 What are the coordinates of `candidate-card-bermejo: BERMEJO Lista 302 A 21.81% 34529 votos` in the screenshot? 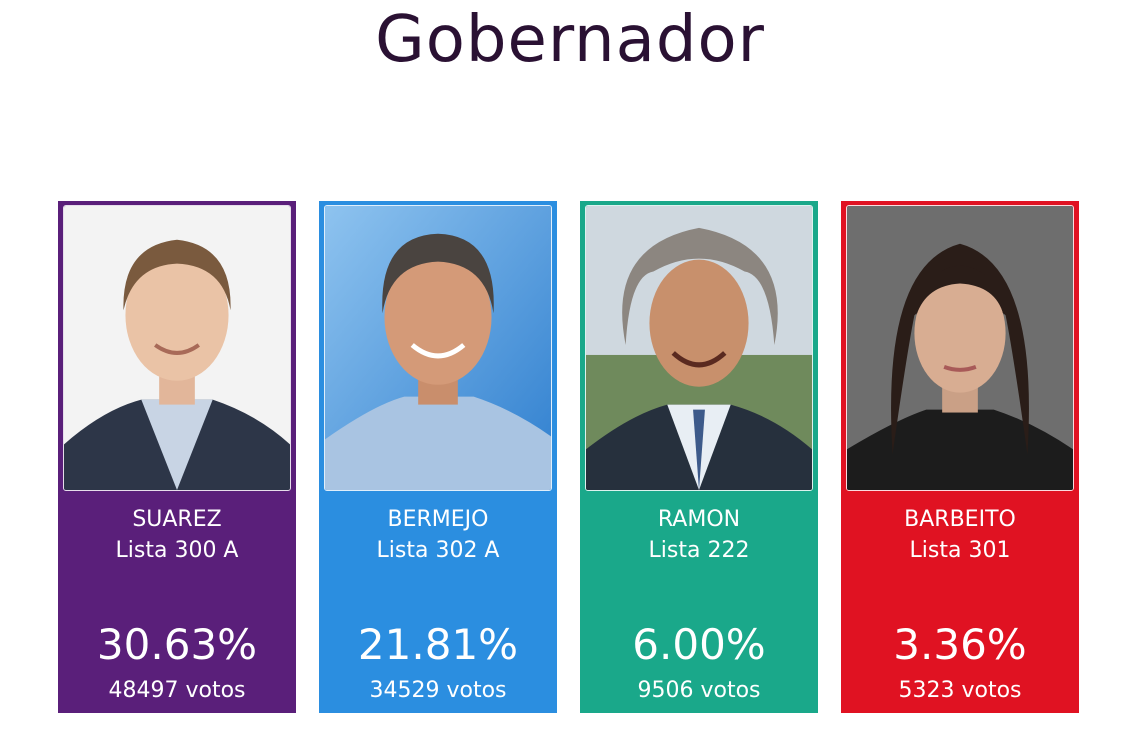 It's located at (438, 457).